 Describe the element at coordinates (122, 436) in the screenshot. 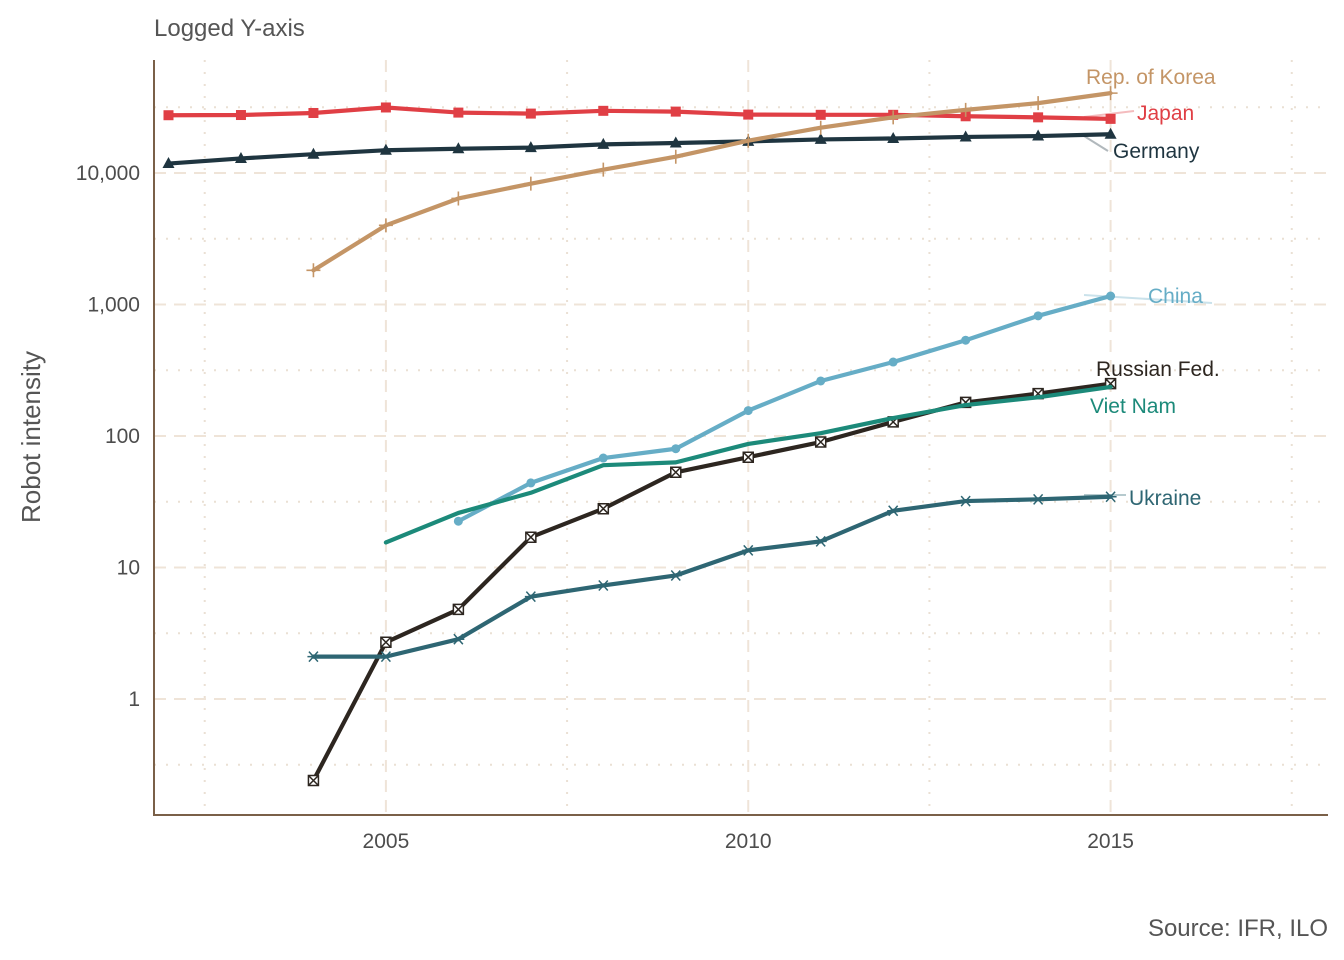

I see `y-tick-label: 100` at that location.